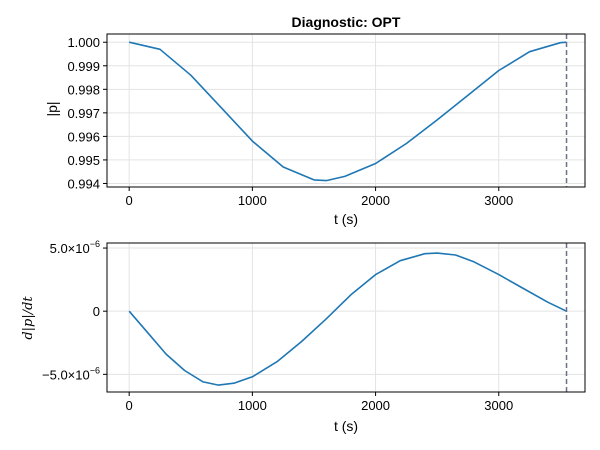  Describe the element at coordinates (83, 89) in the screenshot. I see `y-tick-label: 0.998` at that location.